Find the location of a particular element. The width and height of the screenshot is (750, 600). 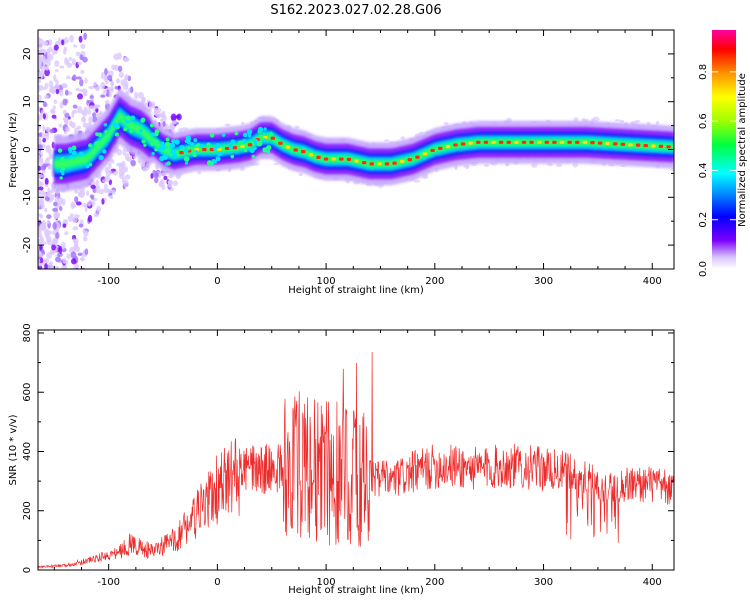

spectrogram-ytick-label: 0 is located at coordinates (27, 149).